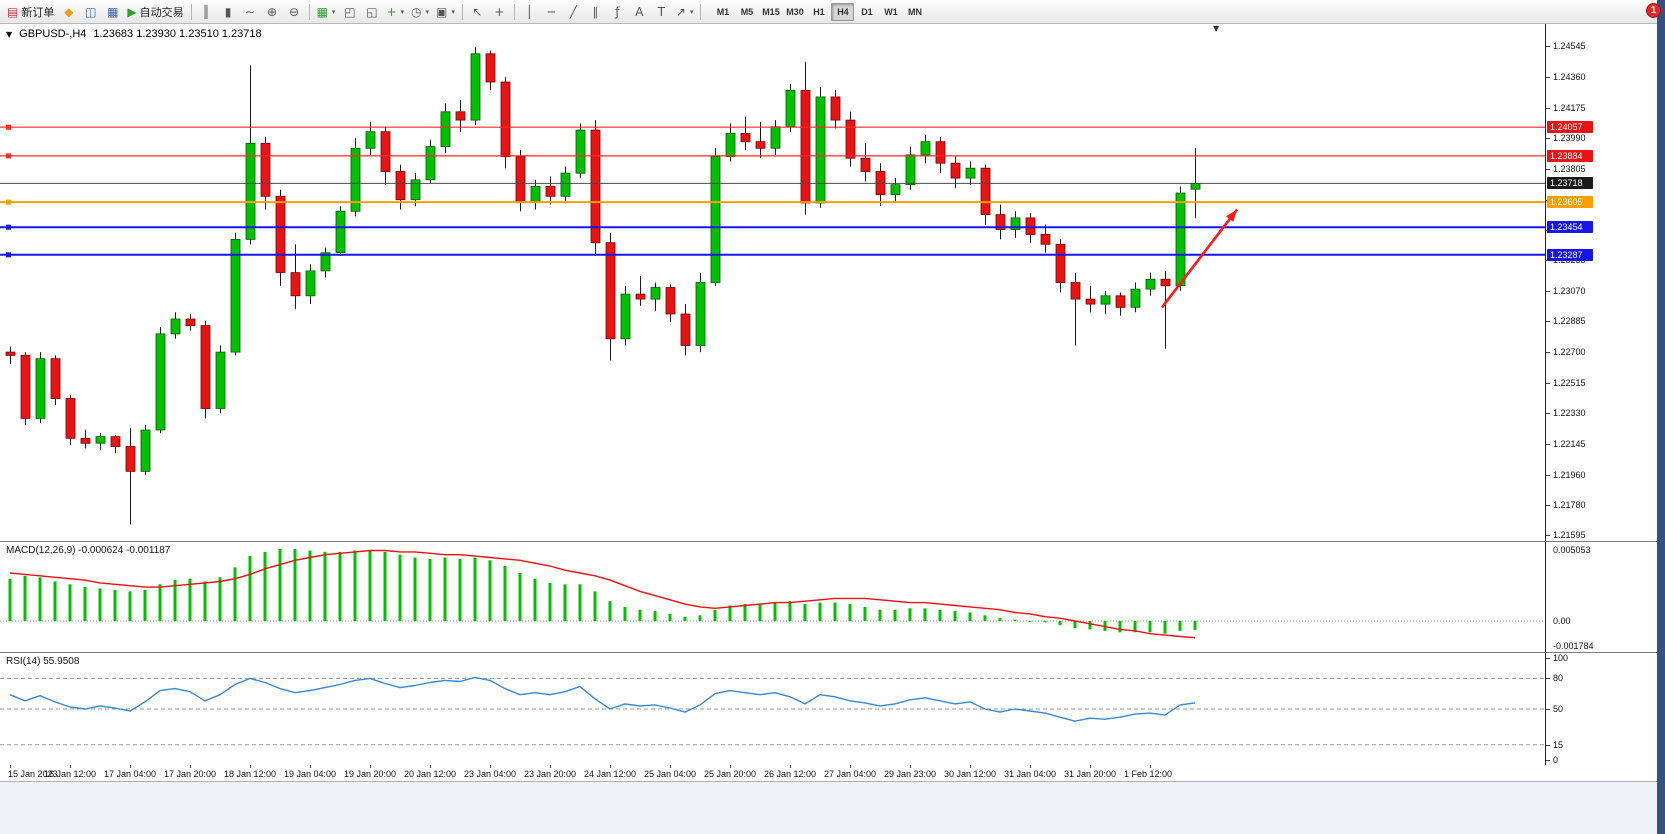 The height and width of the screenshot is (834, 1665). Describe the element at coordinates (155, 12) in the screenshot. I see `auto-trading-button: ▶ 自动交易` at that location.